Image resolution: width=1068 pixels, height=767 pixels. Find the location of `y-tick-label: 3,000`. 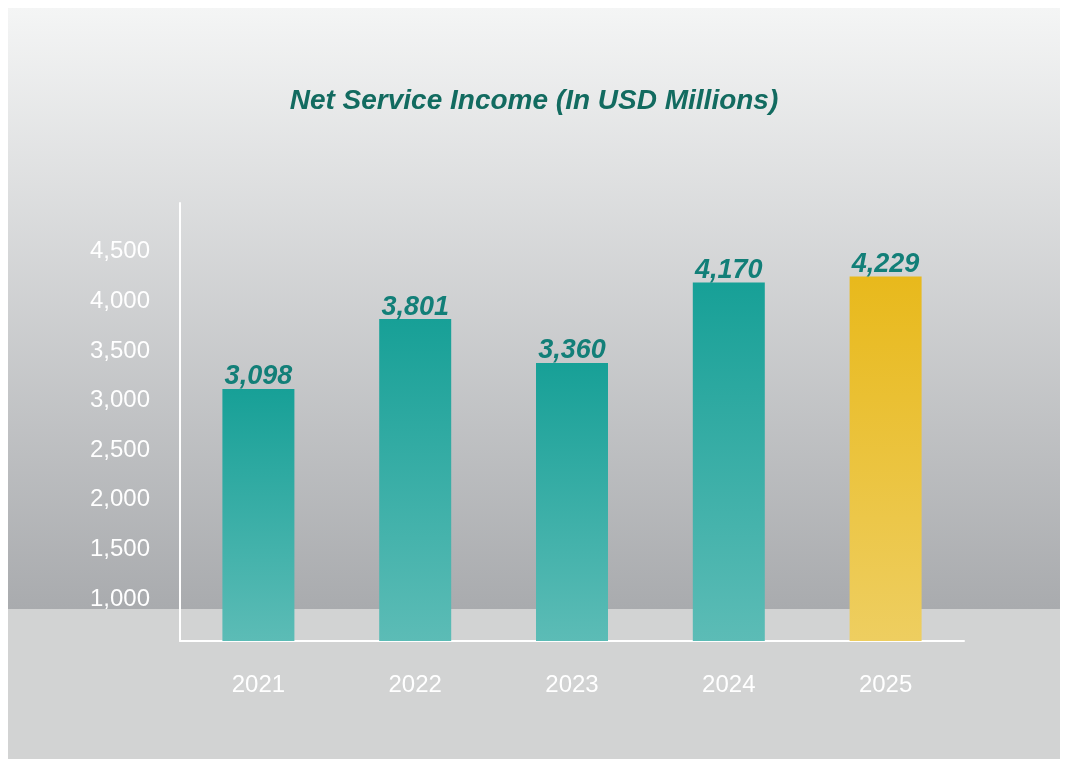

y-tick-label: 3,000 is located at coordinates (119, 399).